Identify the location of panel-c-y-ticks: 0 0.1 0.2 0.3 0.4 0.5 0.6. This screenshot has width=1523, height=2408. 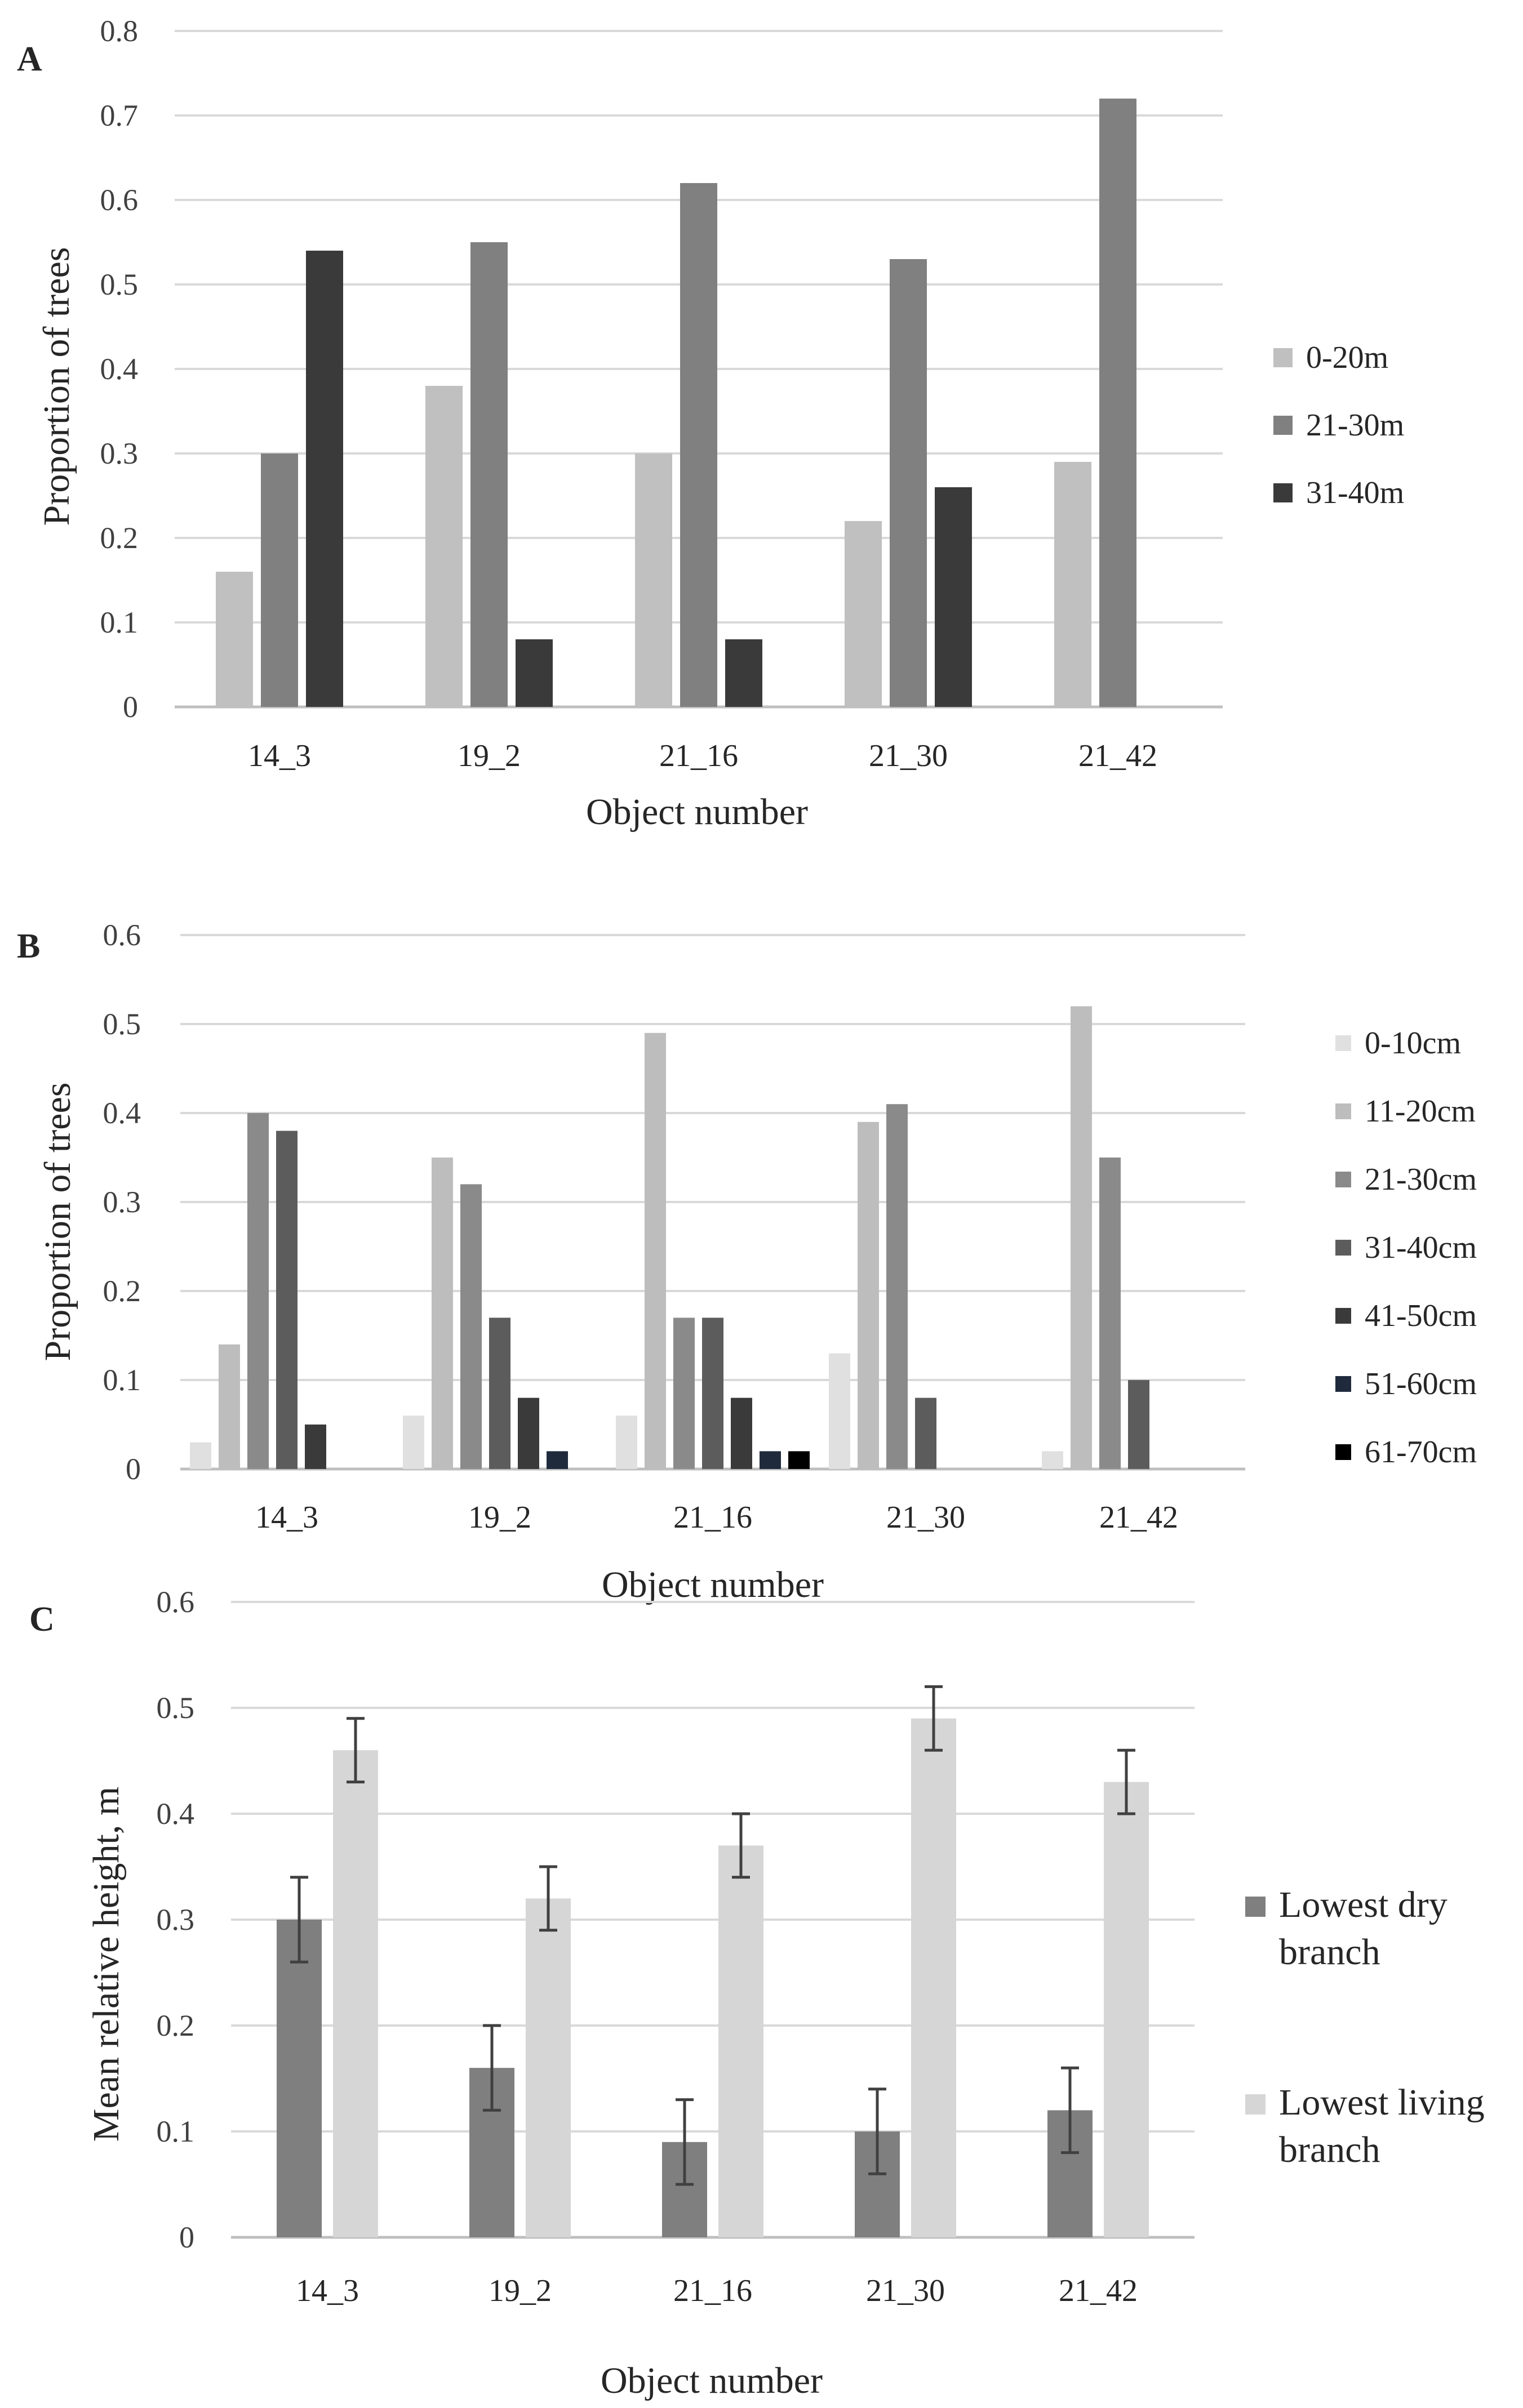
(176, 1919).